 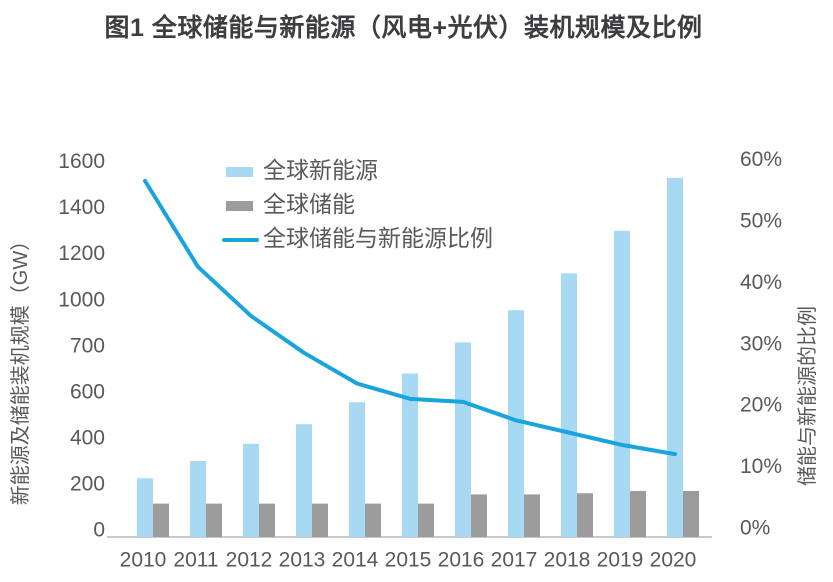 What do you see at coordinates (516, 423) in the screenshot?
I see `new-energy-bar-2017` at bounding box center [516, 423].